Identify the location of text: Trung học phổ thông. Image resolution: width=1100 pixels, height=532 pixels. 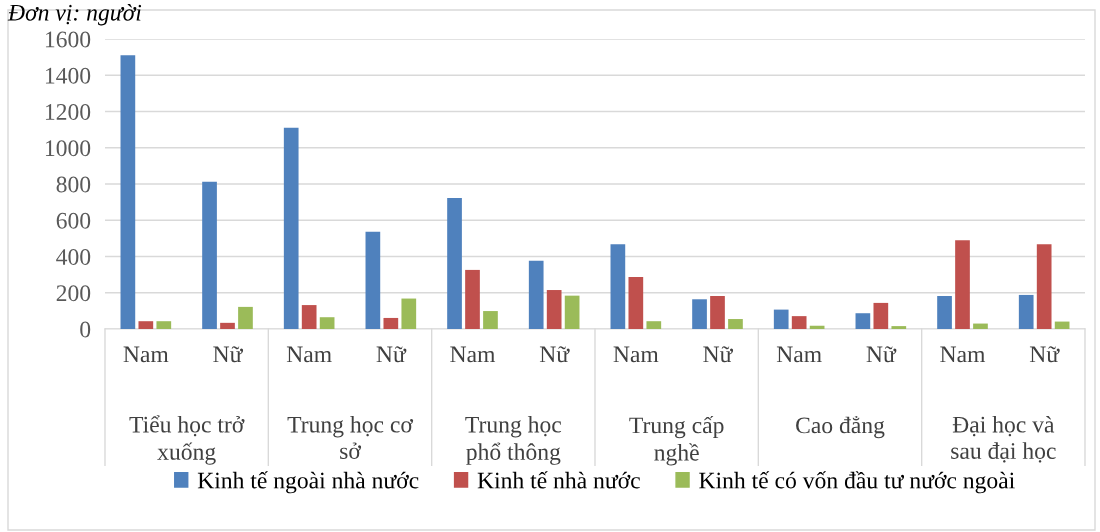
(513, 440).